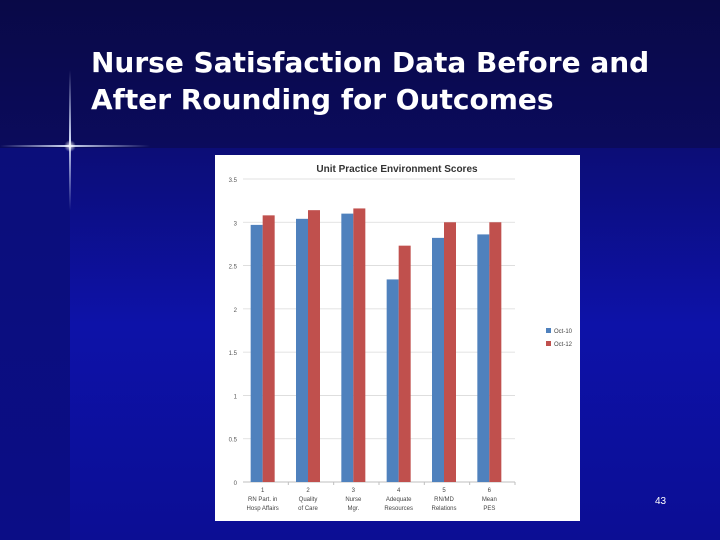  Describe the element at coordinates (397, 169) in the screenshot. I see `chart-title: Unit Practice Environment Scores` at that location.